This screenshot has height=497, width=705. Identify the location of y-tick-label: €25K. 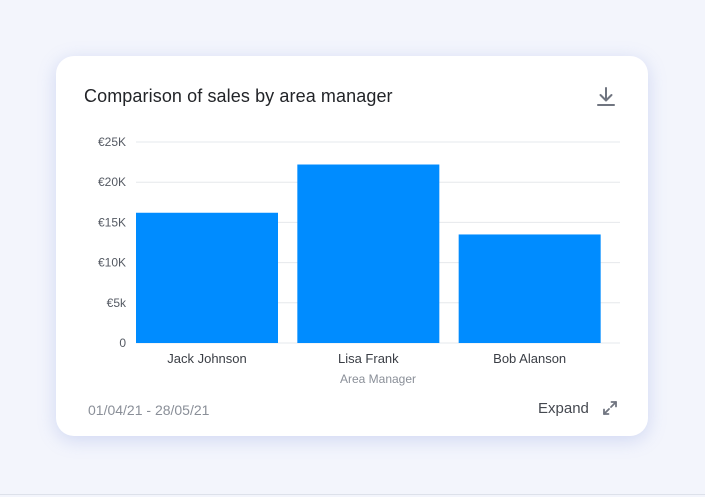
(112, 142).